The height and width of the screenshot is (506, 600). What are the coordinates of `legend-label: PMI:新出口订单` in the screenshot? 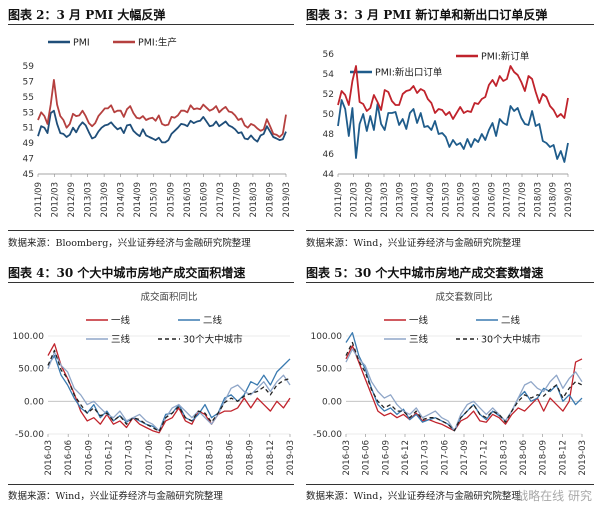 It's located at (409, 73).